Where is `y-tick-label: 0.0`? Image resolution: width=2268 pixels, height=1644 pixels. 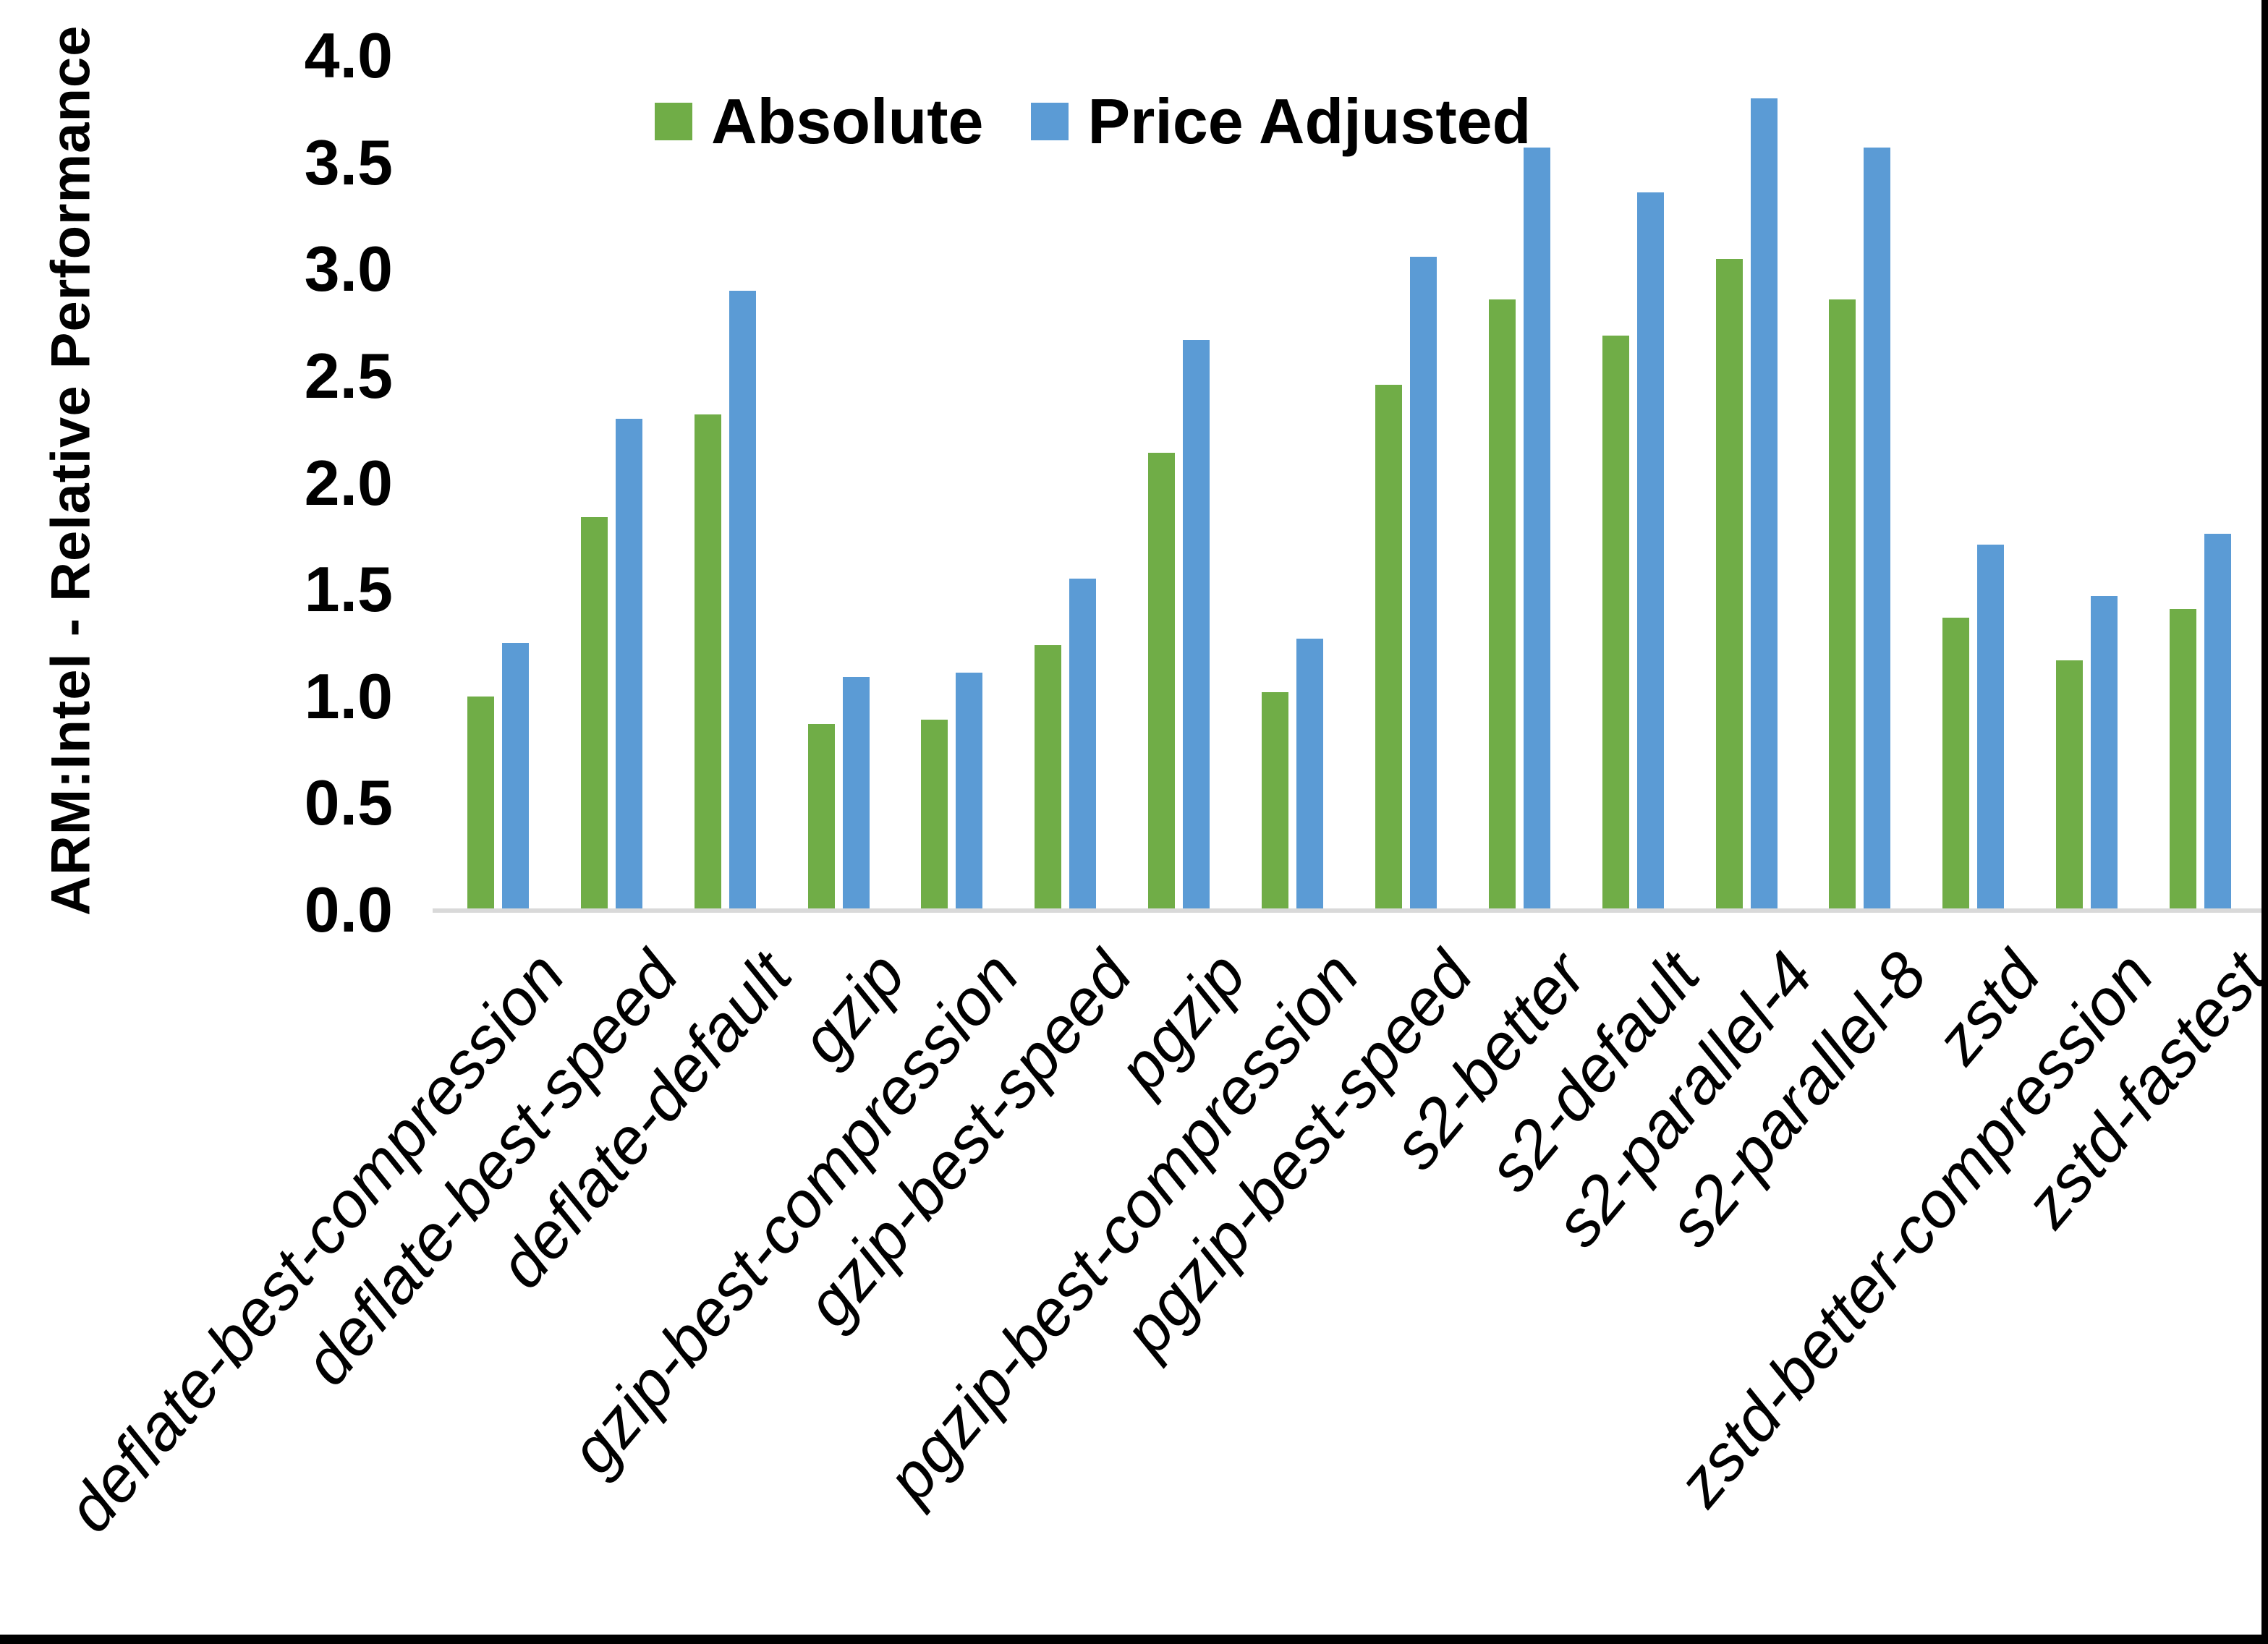 y-tick-label: 0.0 is located at coordinates (348, 909).